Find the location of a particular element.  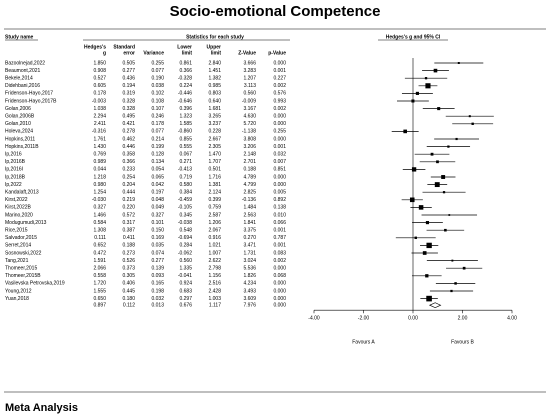

stat-cell: 0.580 is located at coordinates (185, 185).